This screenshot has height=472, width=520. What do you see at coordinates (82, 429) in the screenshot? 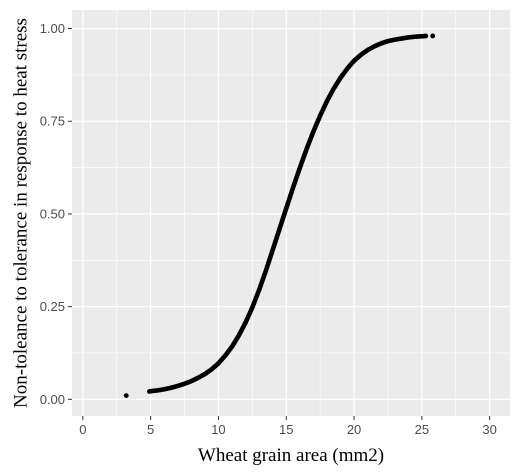
I see `x-tick-label: 0` at bounding box center [82, 429].